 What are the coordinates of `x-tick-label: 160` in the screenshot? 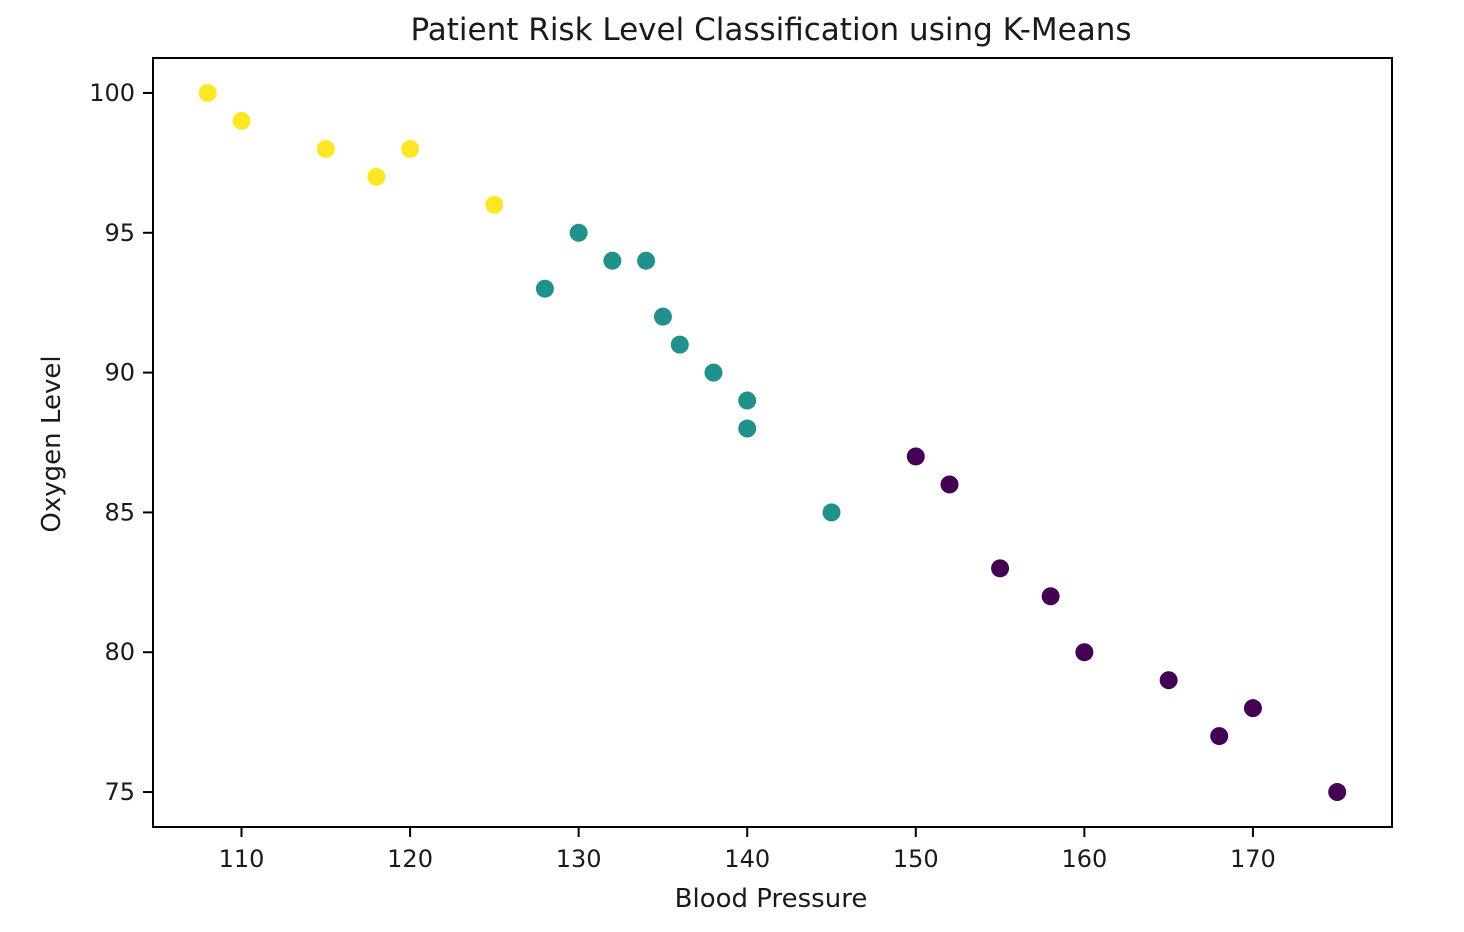 It's located at (1084, 859).